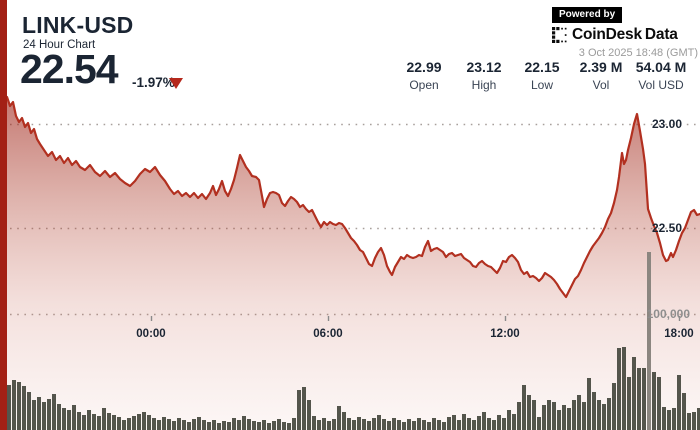  Describe the element at coordinates (661, 85) in the screenshot. I see `stat-label: Vol USD` at that location.